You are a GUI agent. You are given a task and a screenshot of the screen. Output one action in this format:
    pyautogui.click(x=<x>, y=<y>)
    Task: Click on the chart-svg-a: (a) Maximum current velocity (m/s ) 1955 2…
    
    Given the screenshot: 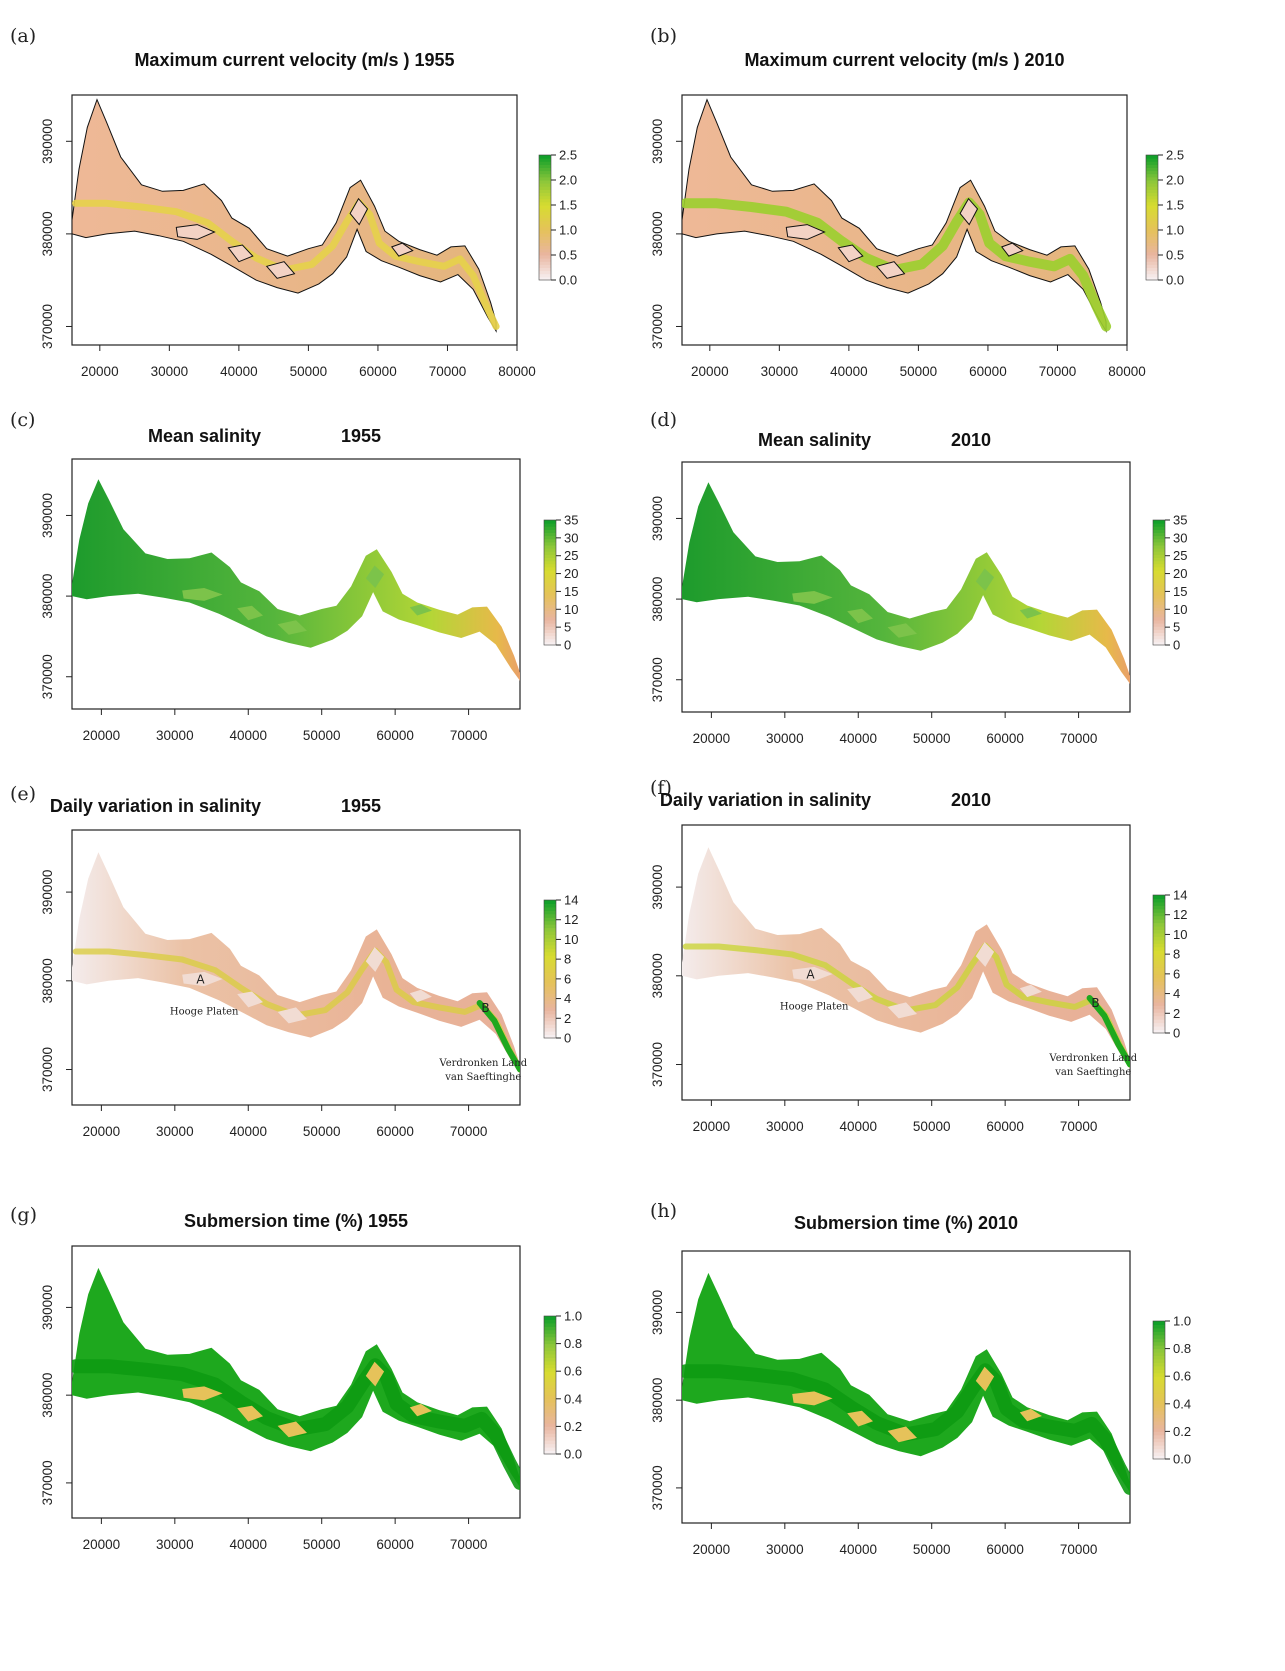 What is the action you would take?
    pyautogui.click(x=293, y=202)
    